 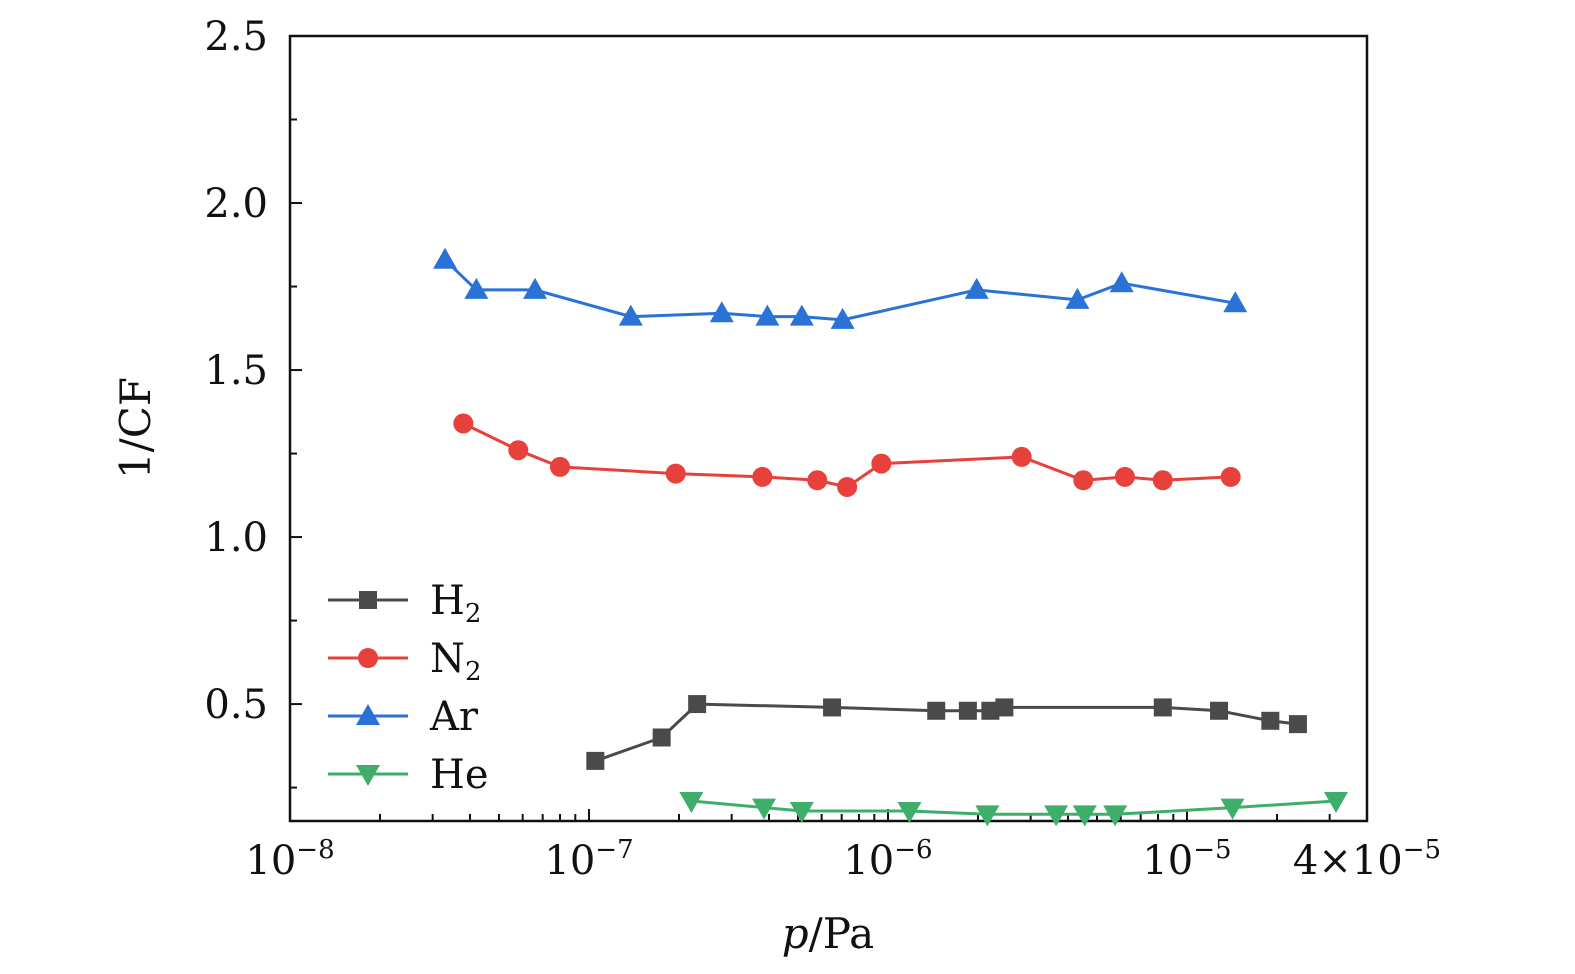 What do you see at coordinates (459, 775) in the screenshot?
I see `legend-label-he: He` at bounding box center [459, 775].